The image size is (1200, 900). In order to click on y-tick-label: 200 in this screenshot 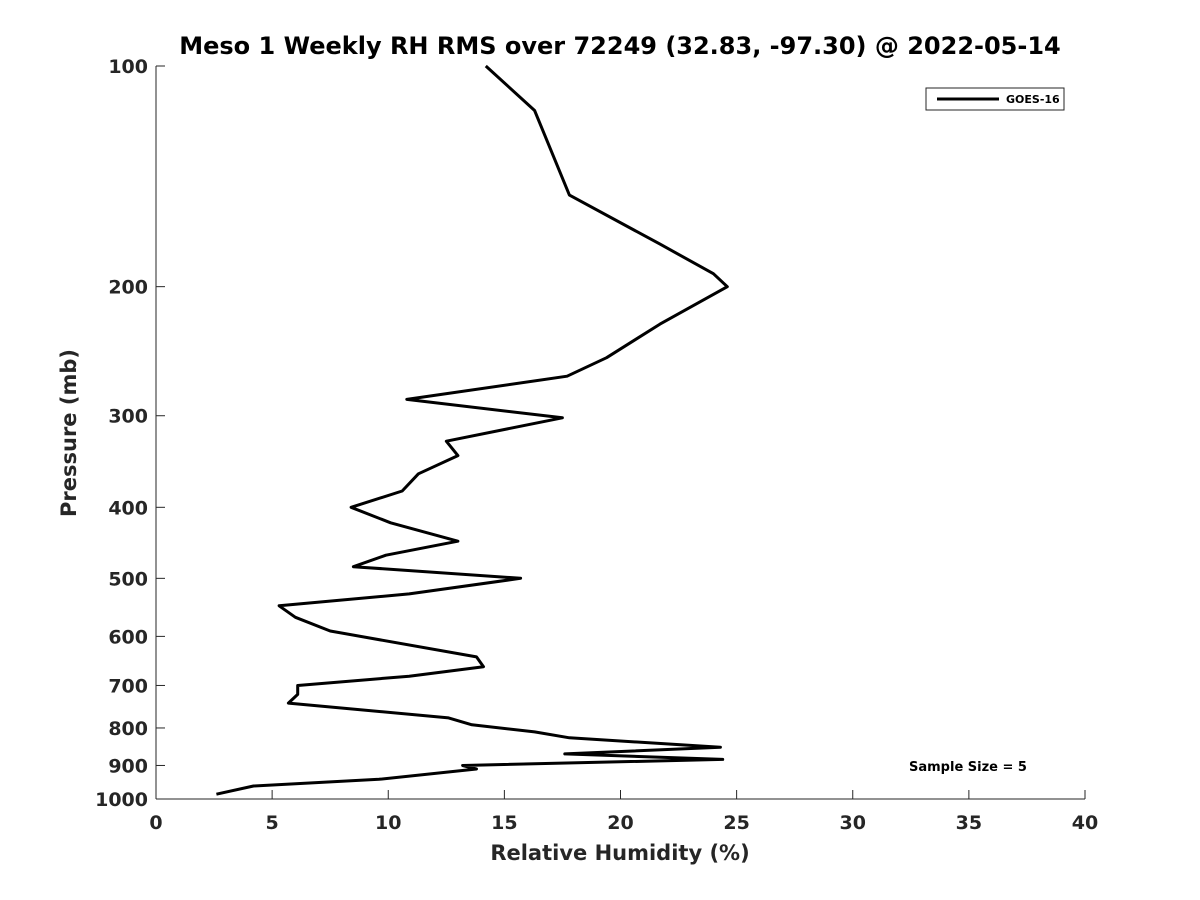, I will do `click(128, 288)`.